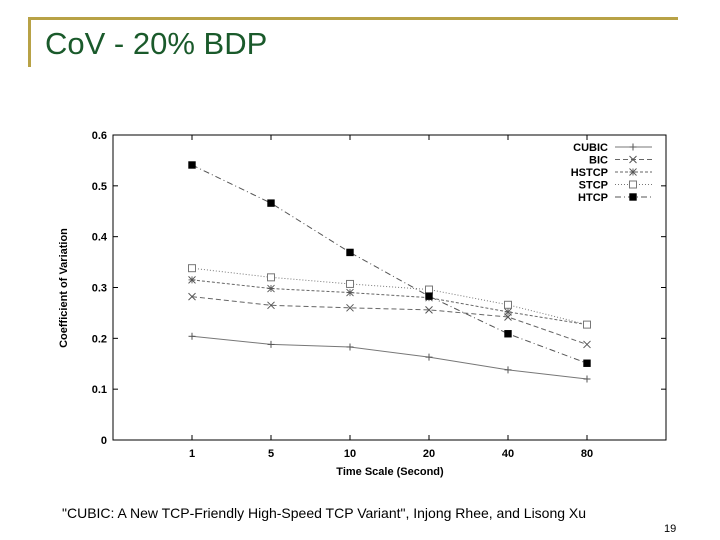  I want to click on y-axis-label: Coefficient of Variation, so click(64, 288).